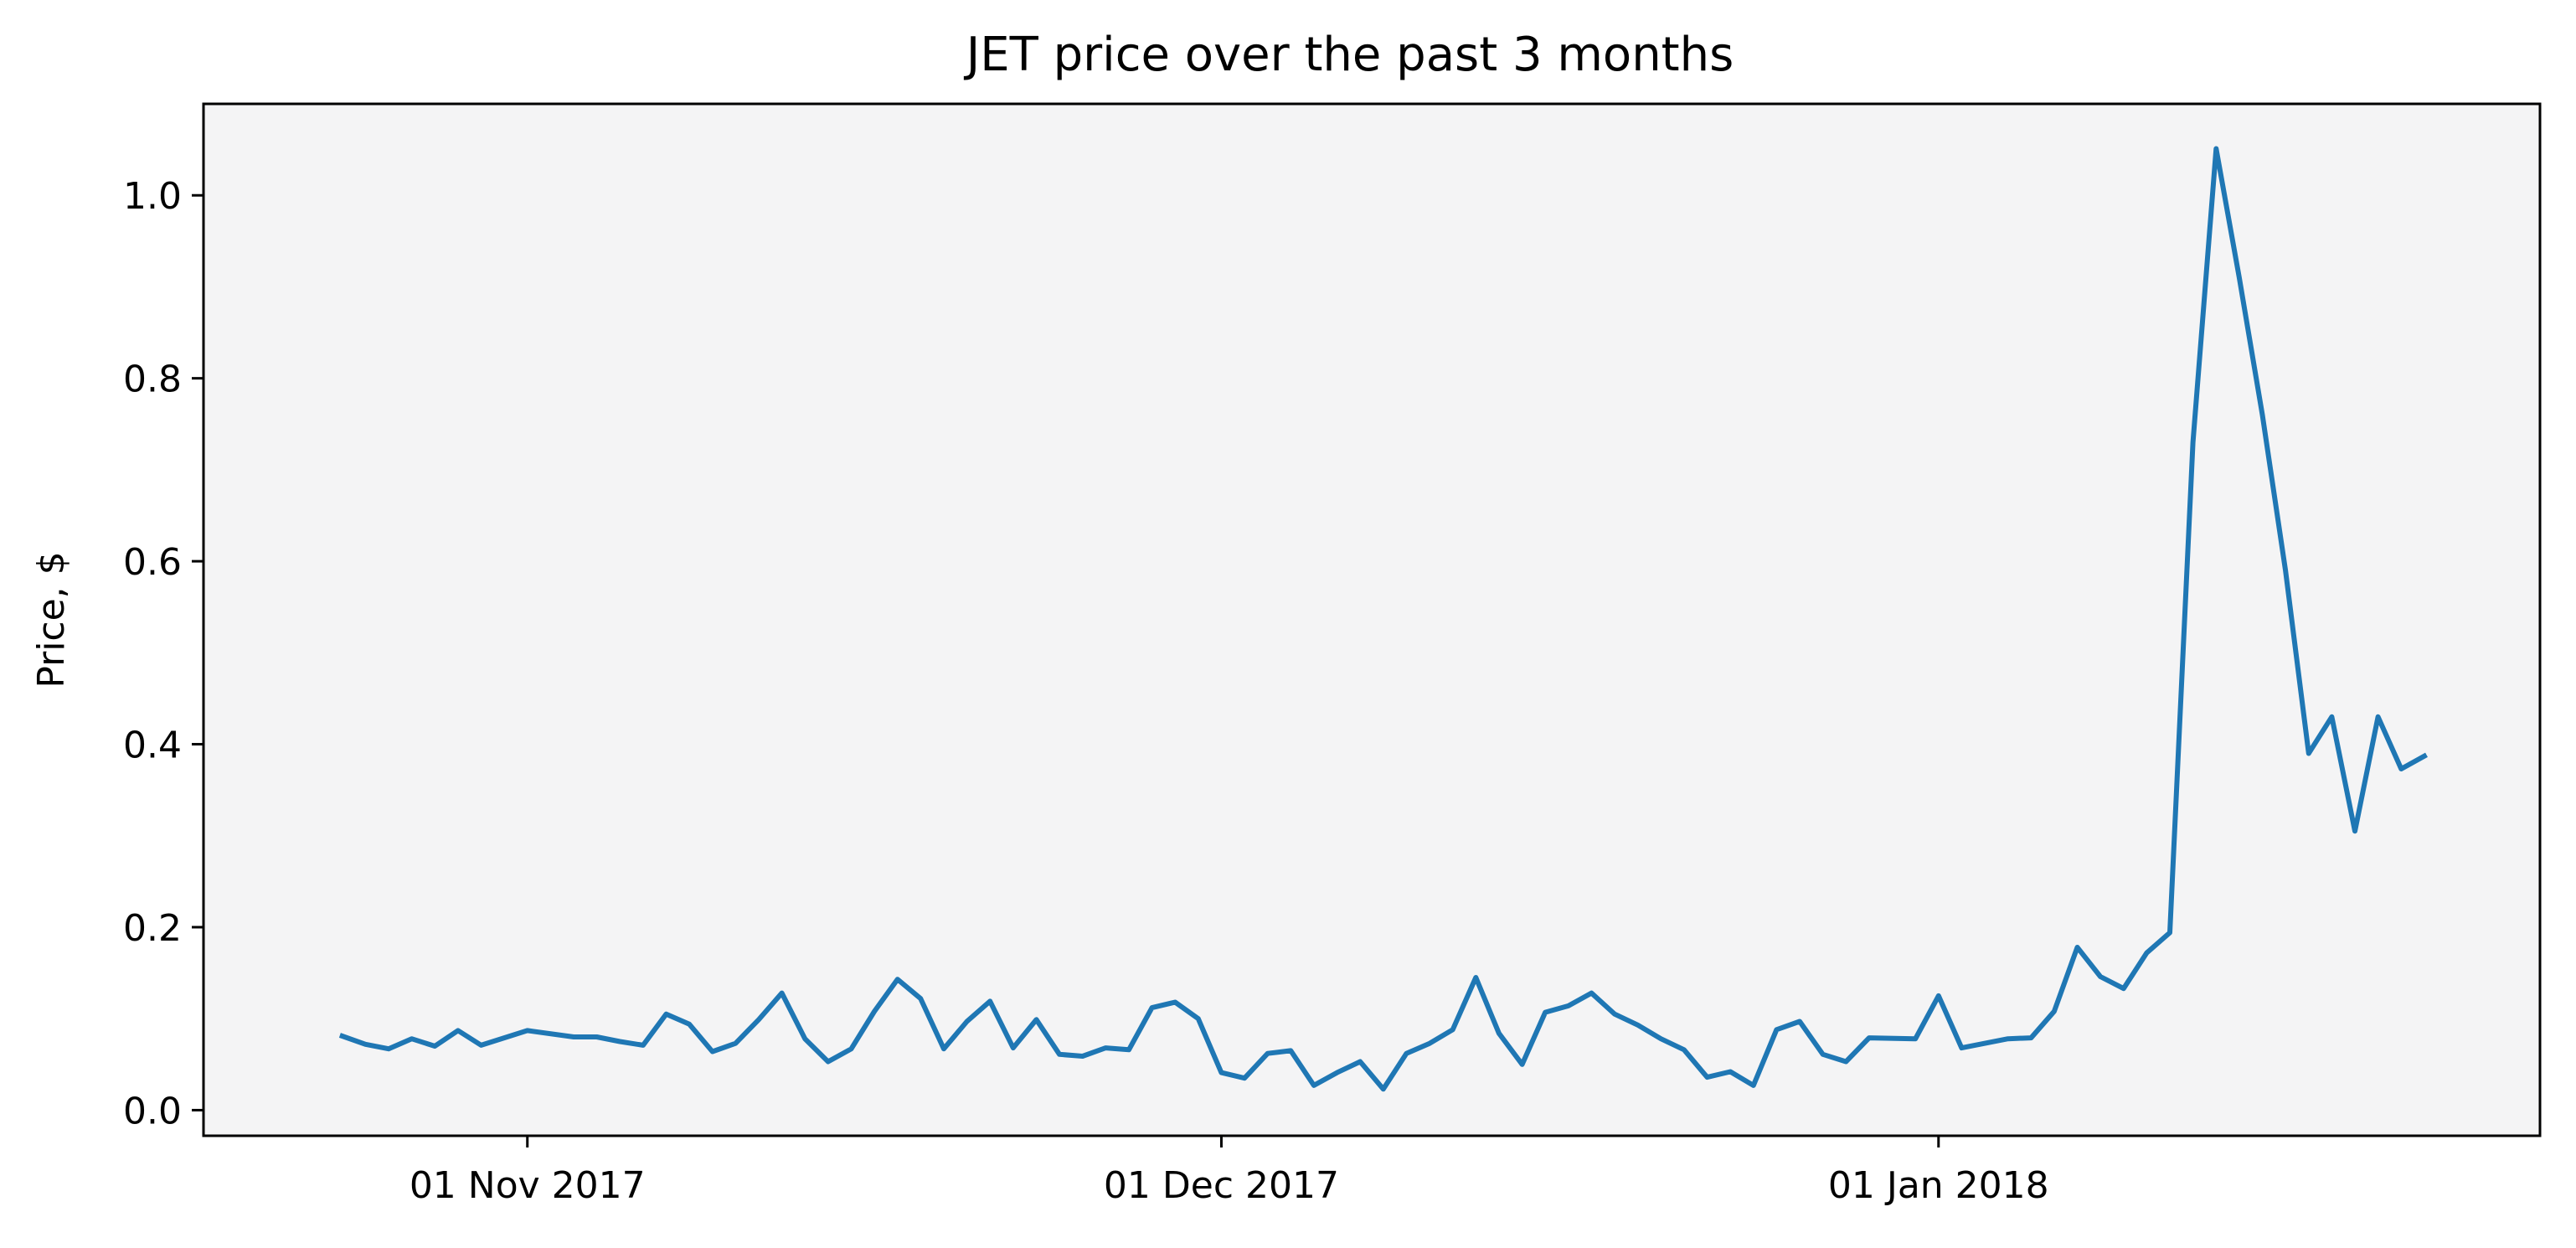 This screenshot has height=1248, width=2576. Describe the element at coordinates (152, 379) in the screenshot. I see `y-tick-label: 0.8` at that location.